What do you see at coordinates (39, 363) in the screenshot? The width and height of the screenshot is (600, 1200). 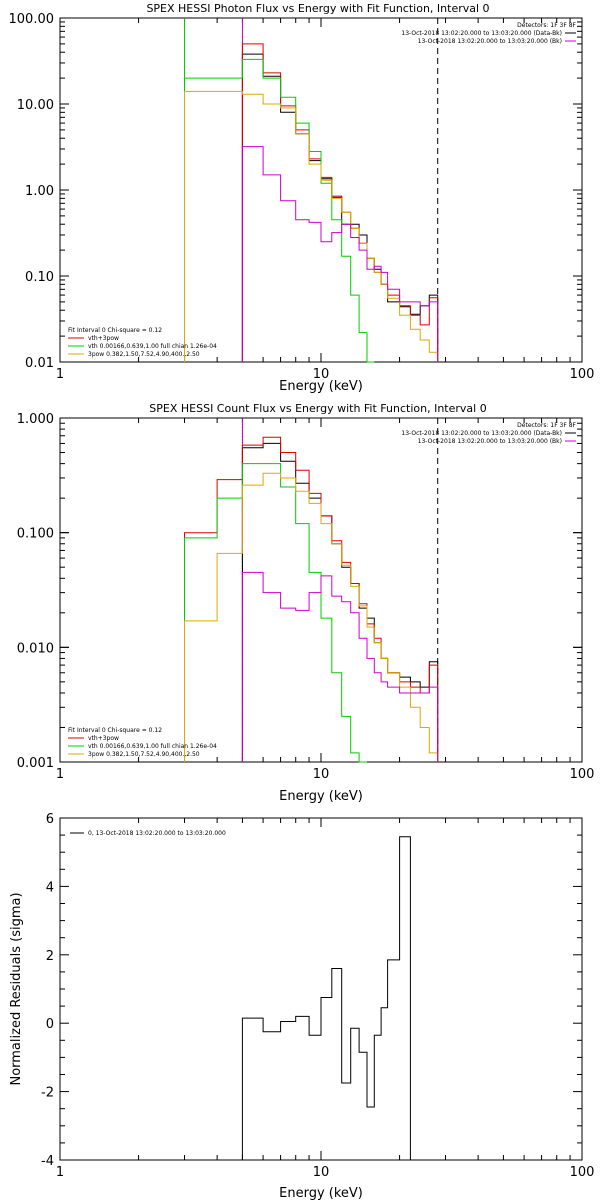 I see `y-tick-label: 0.01` at bounding box center [39, 363].